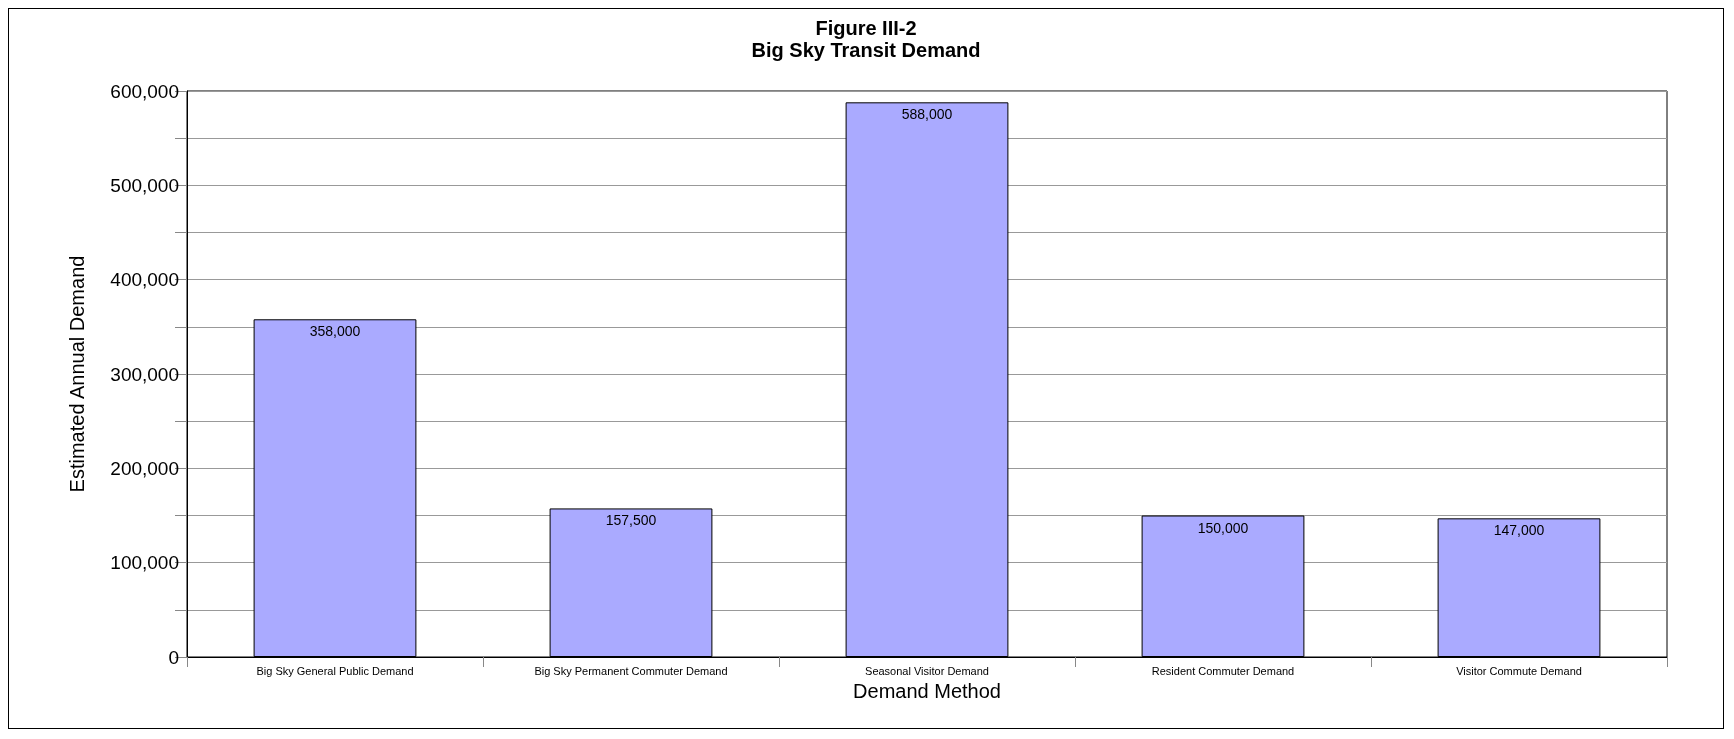  I want to click on x-tick-label: Resident Commuter Demand, so click(1223, 670).